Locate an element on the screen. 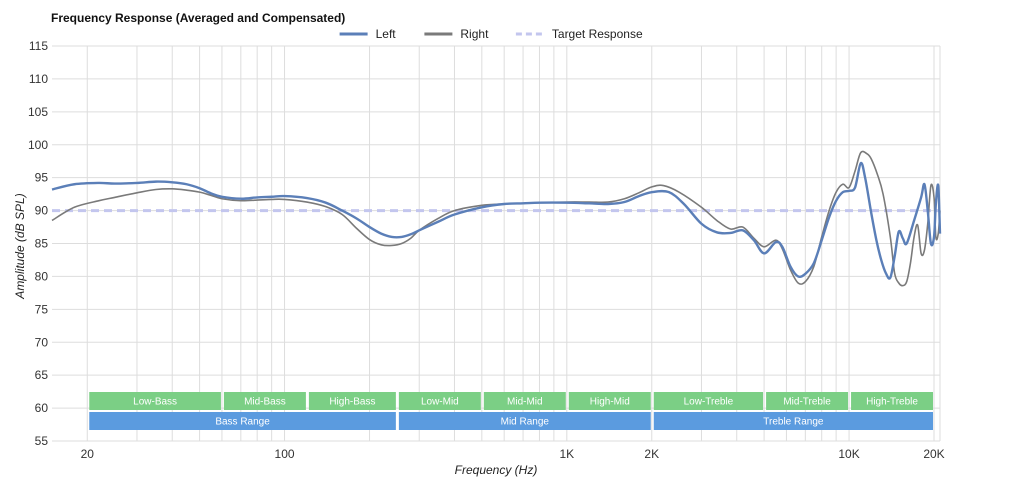  x-tick-label: 20K is located at coordinates (933, 454).